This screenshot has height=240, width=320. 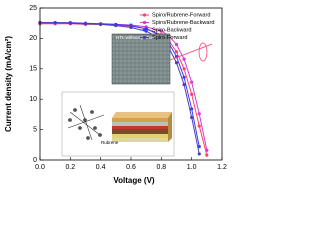 What do you see at coordinates (131, 167) in the screenshot?
I see `x-tick-label: 0.6` at bounding box center [131, 167].